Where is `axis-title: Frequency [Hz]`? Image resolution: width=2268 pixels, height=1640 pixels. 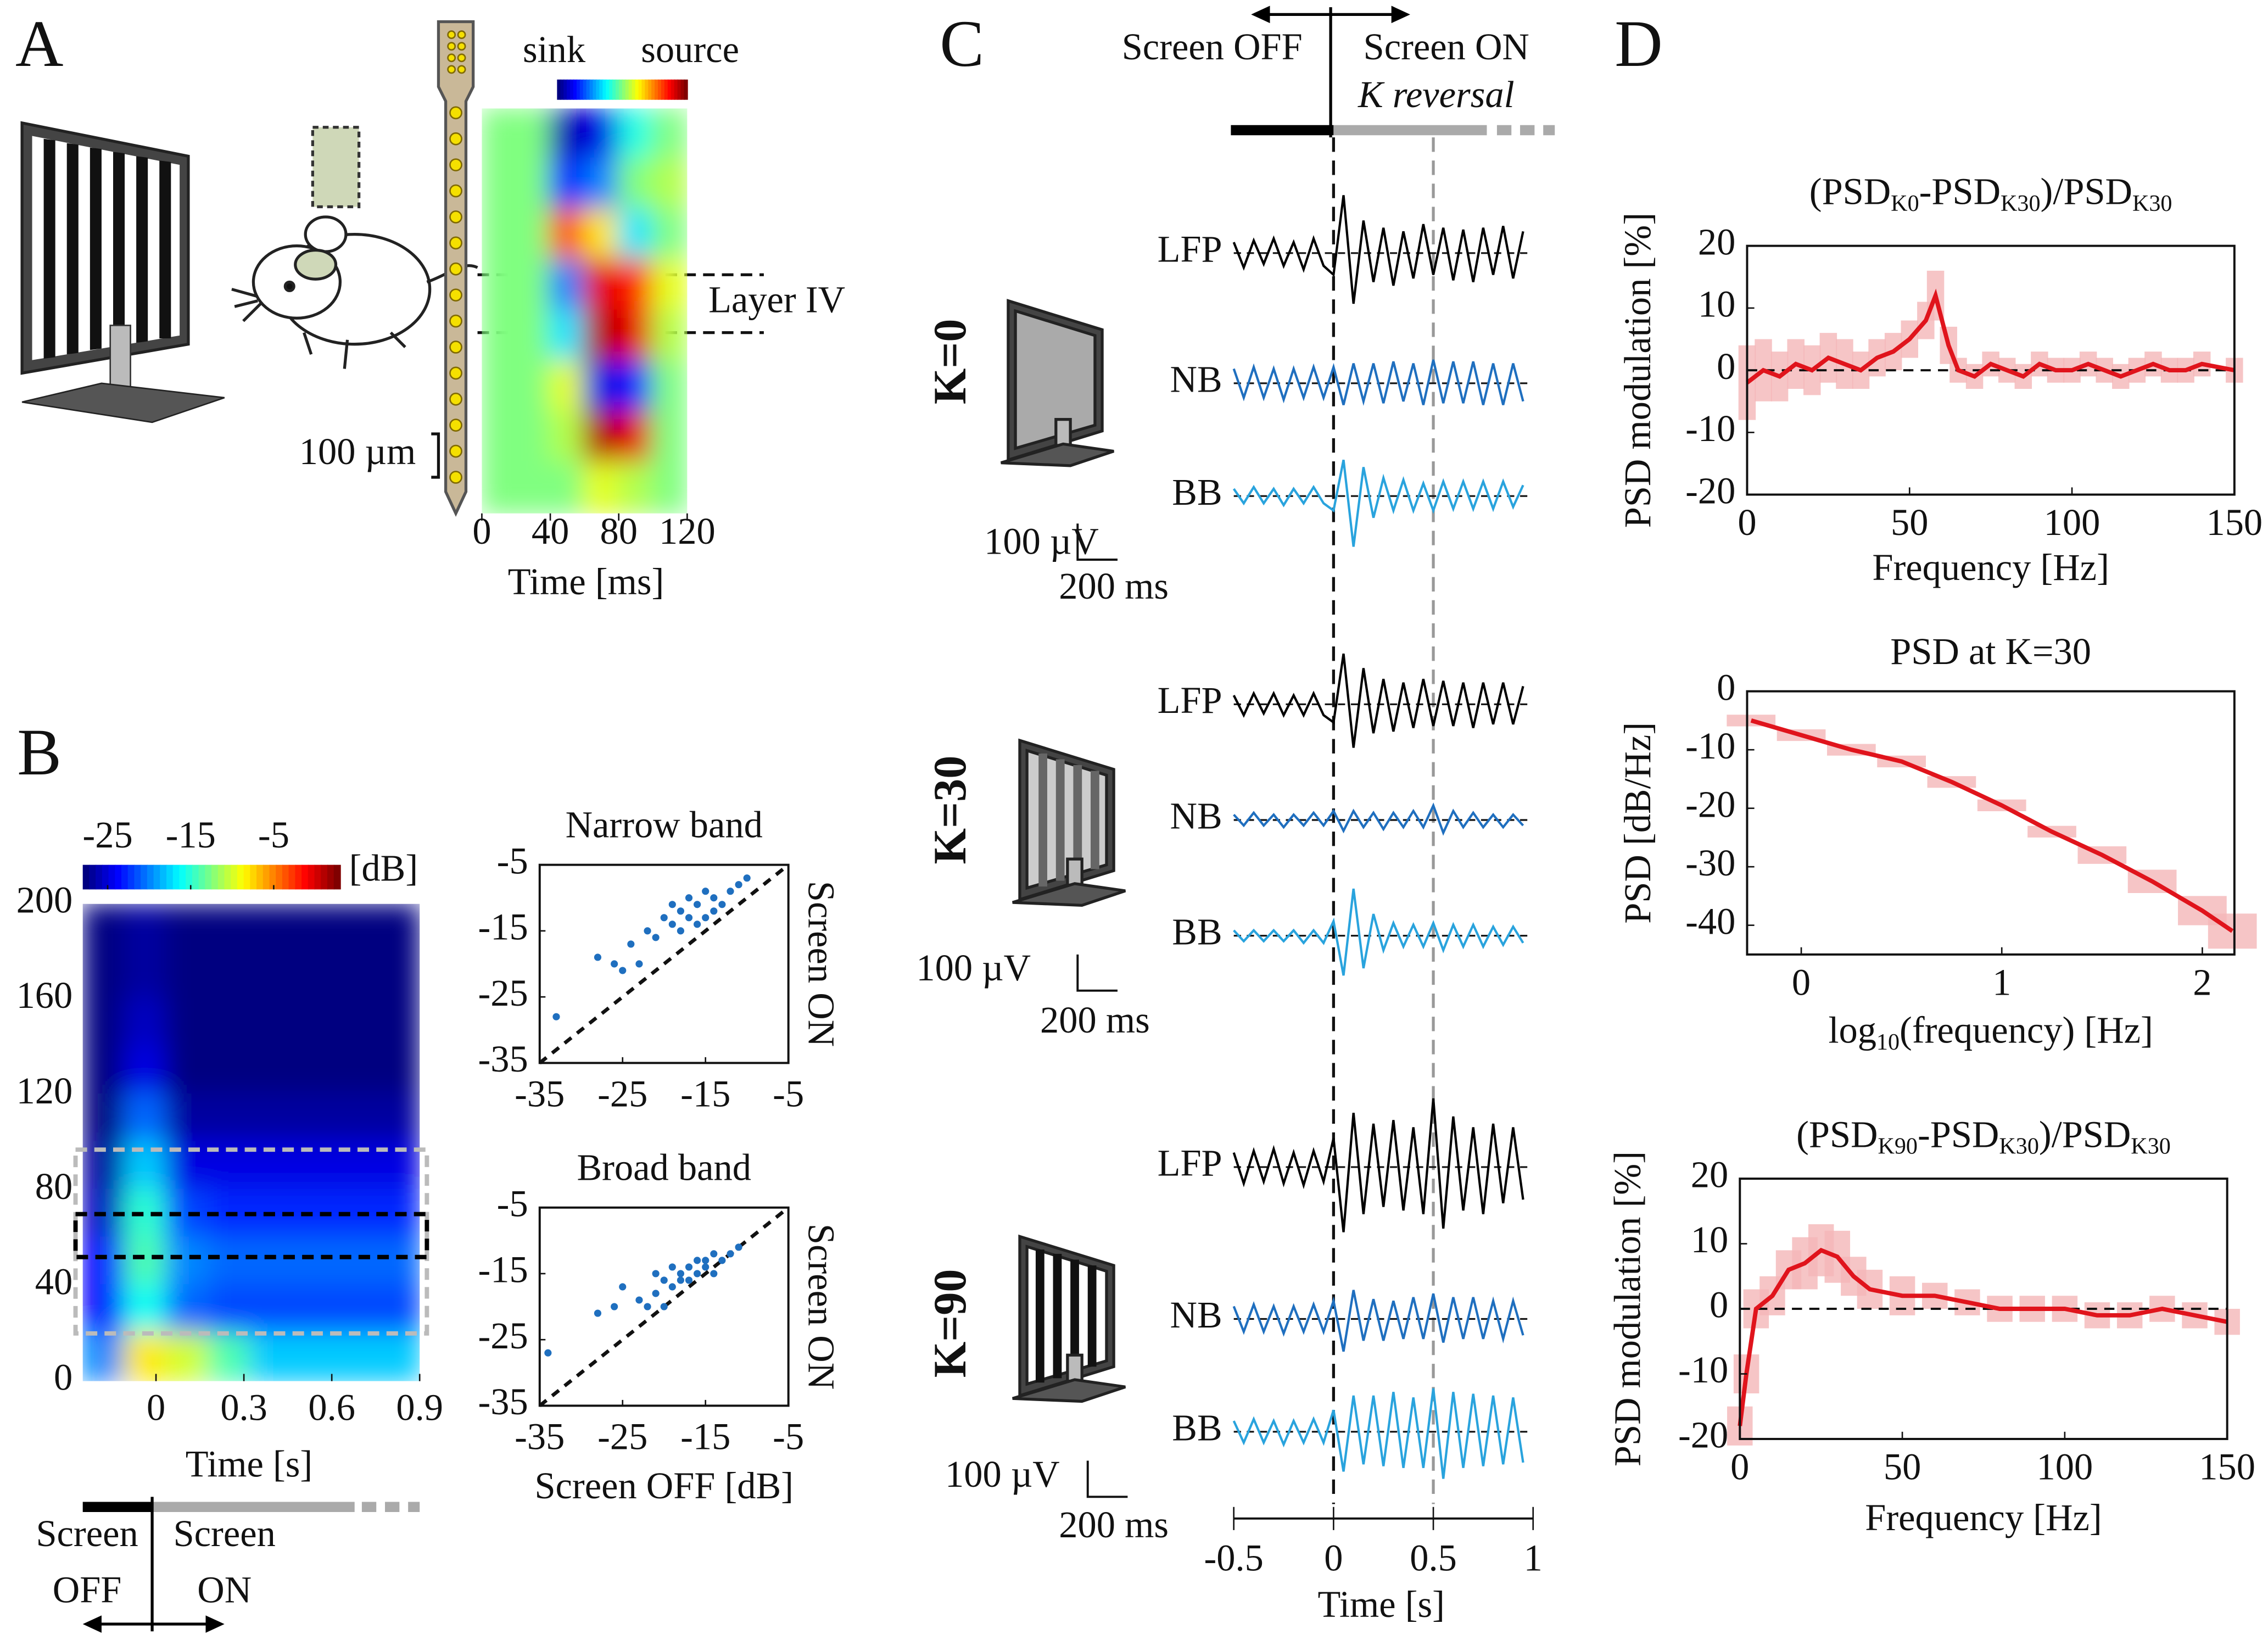 axis-title: Frequency [Hz] is located at coordinates (1990, 567).